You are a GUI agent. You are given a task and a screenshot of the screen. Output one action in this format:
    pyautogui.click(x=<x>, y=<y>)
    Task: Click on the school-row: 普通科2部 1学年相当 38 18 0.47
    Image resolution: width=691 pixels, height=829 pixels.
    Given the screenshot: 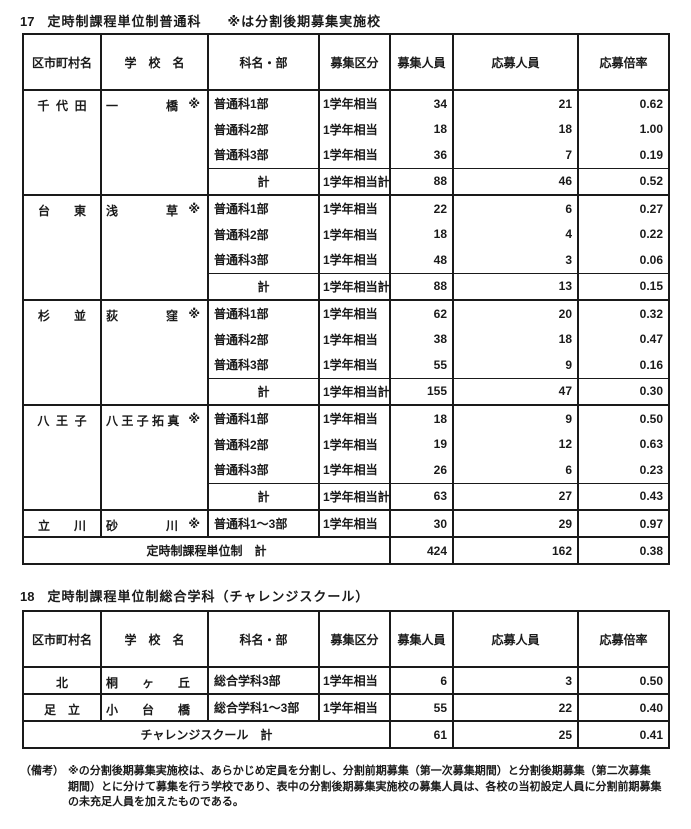 What is the action you would take?
    pyautogui.click(x=346, y=339)
    